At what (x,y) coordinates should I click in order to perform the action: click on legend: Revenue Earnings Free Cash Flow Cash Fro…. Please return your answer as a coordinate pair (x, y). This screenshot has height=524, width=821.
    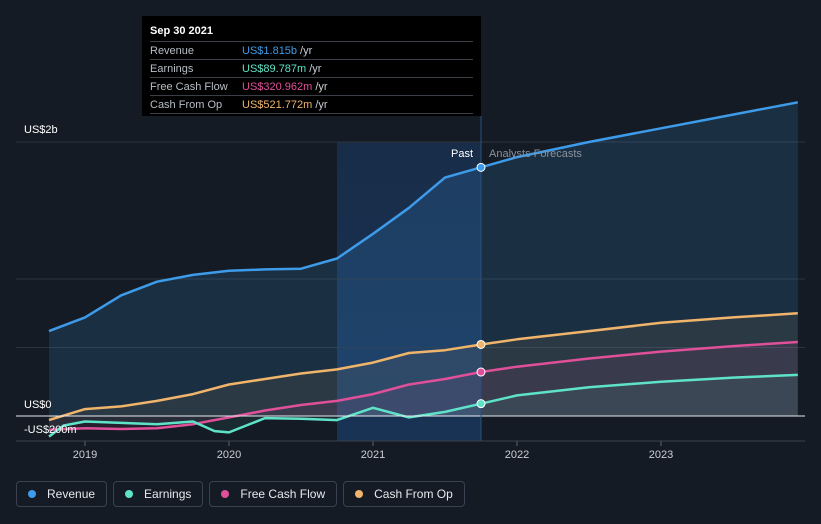
    Looking at the image, I should click on (240, 494).